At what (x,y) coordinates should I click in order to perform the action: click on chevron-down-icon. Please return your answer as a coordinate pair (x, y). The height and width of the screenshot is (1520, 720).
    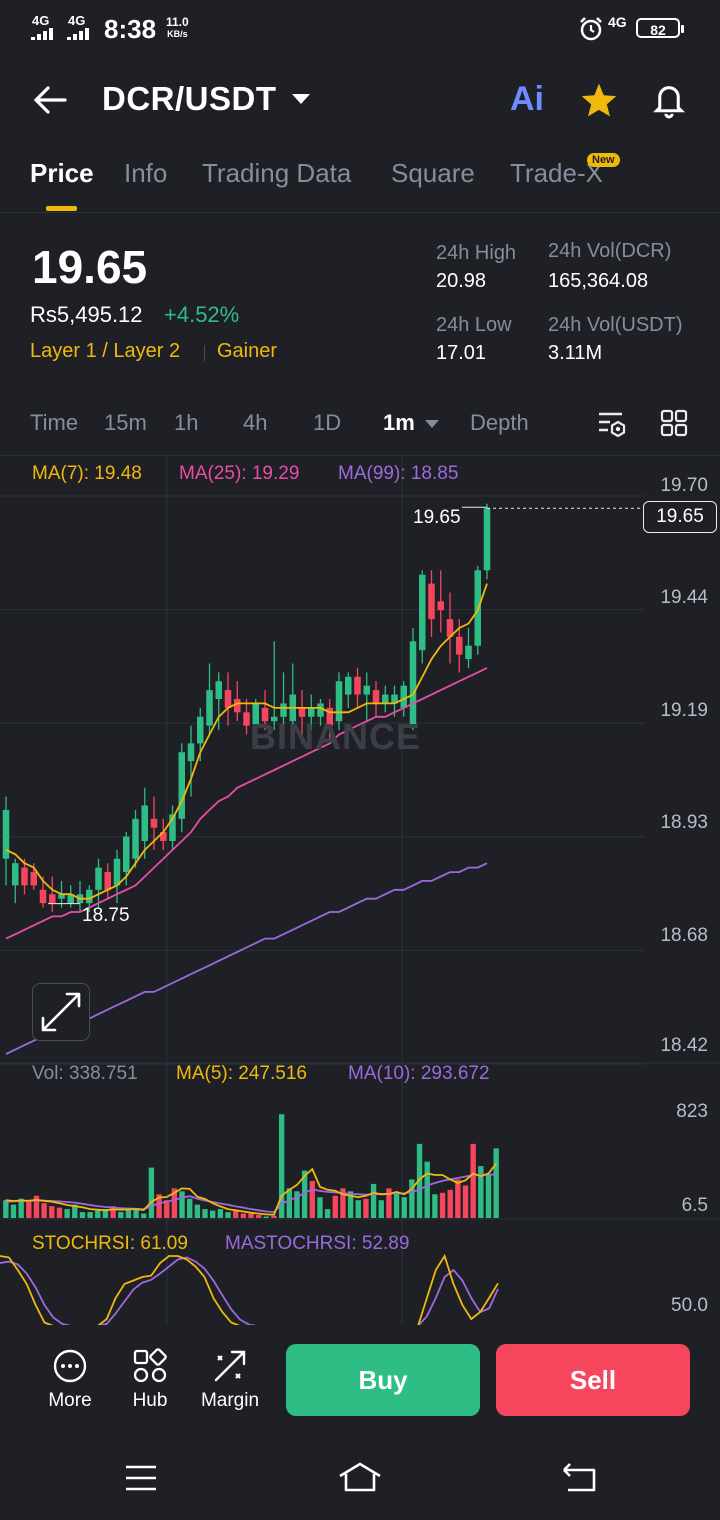
    Looking at the image, I should click on (301, 99).